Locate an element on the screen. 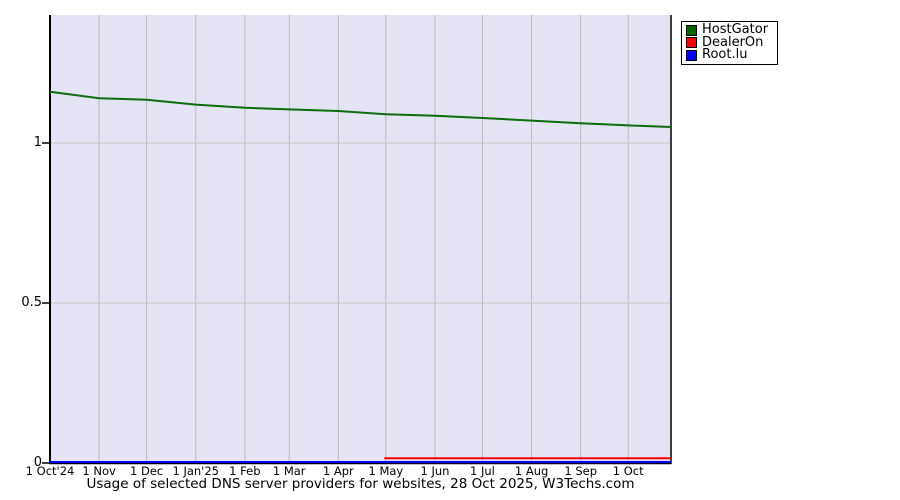 The height and width of the screenshot is (500, 900). legend-label-root-lu: Root.lu is located at coordinates (725, 55).